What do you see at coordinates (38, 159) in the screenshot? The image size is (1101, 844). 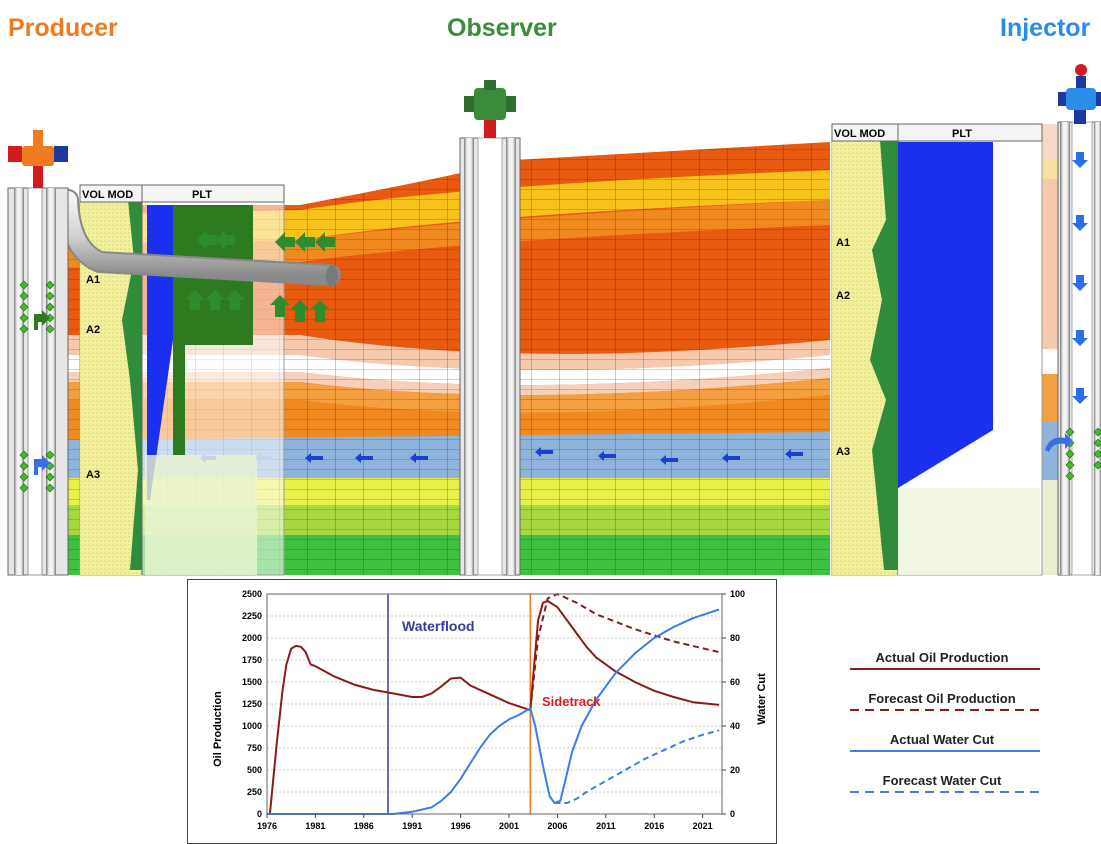 I see `producer-wellhead-icon` at bounding box center [38, 159].